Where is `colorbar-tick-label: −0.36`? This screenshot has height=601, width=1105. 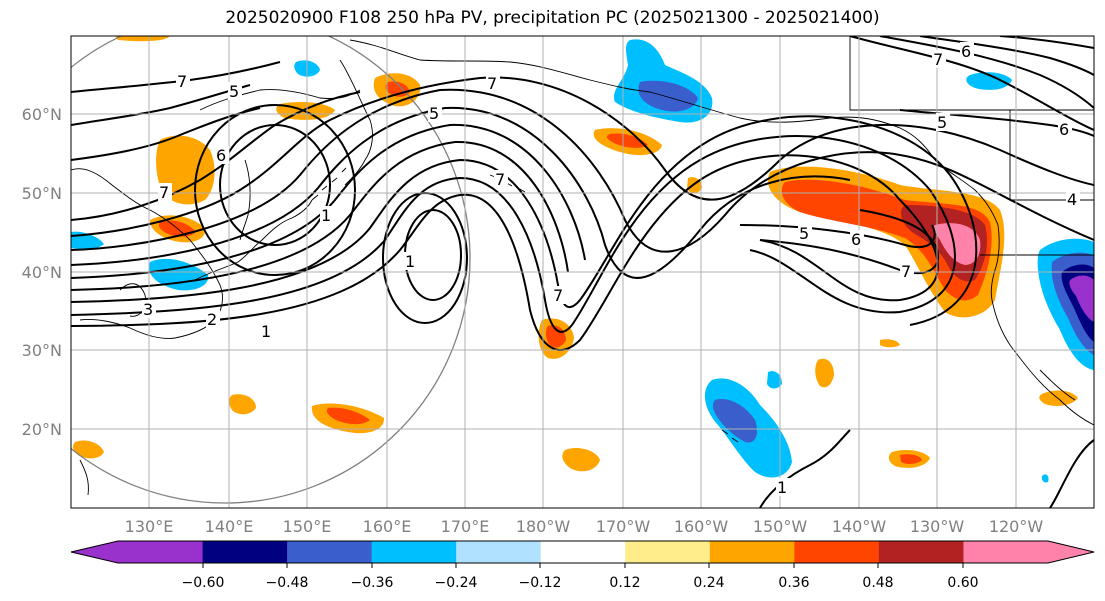
colorbar-tick-label: −0.36 is located at coordinates (372, 583).